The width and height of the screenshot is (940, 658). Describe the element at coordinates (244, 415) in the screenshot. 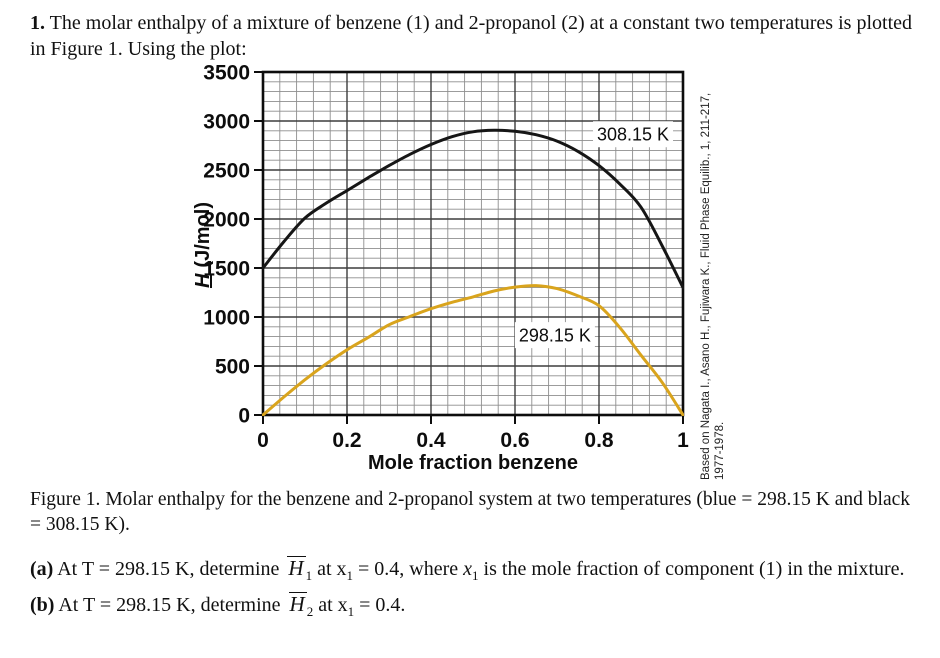

I see `y-tick-label: 0` at that location.